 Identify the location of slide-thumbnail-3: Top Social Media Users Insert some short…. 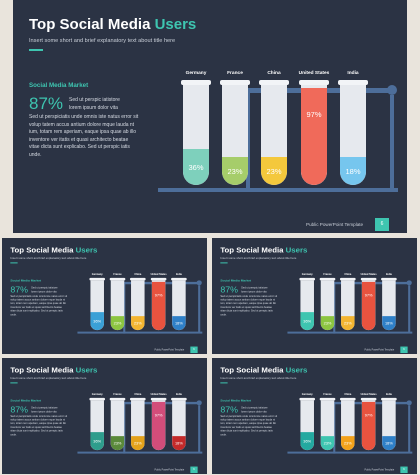
(104, 416).